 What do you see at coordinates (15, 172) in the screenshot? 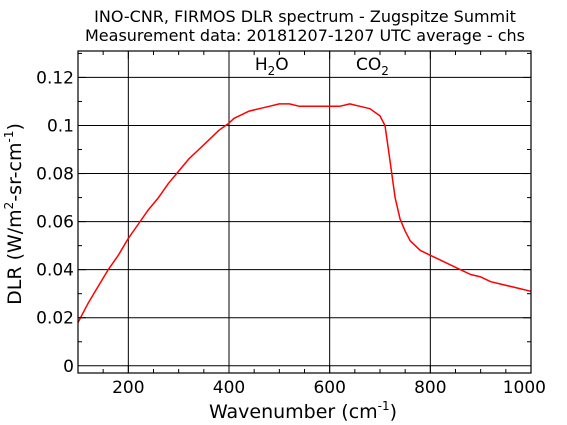
I see `y-axis-label-b: -sr-cm` at bounding box center [15, 172].